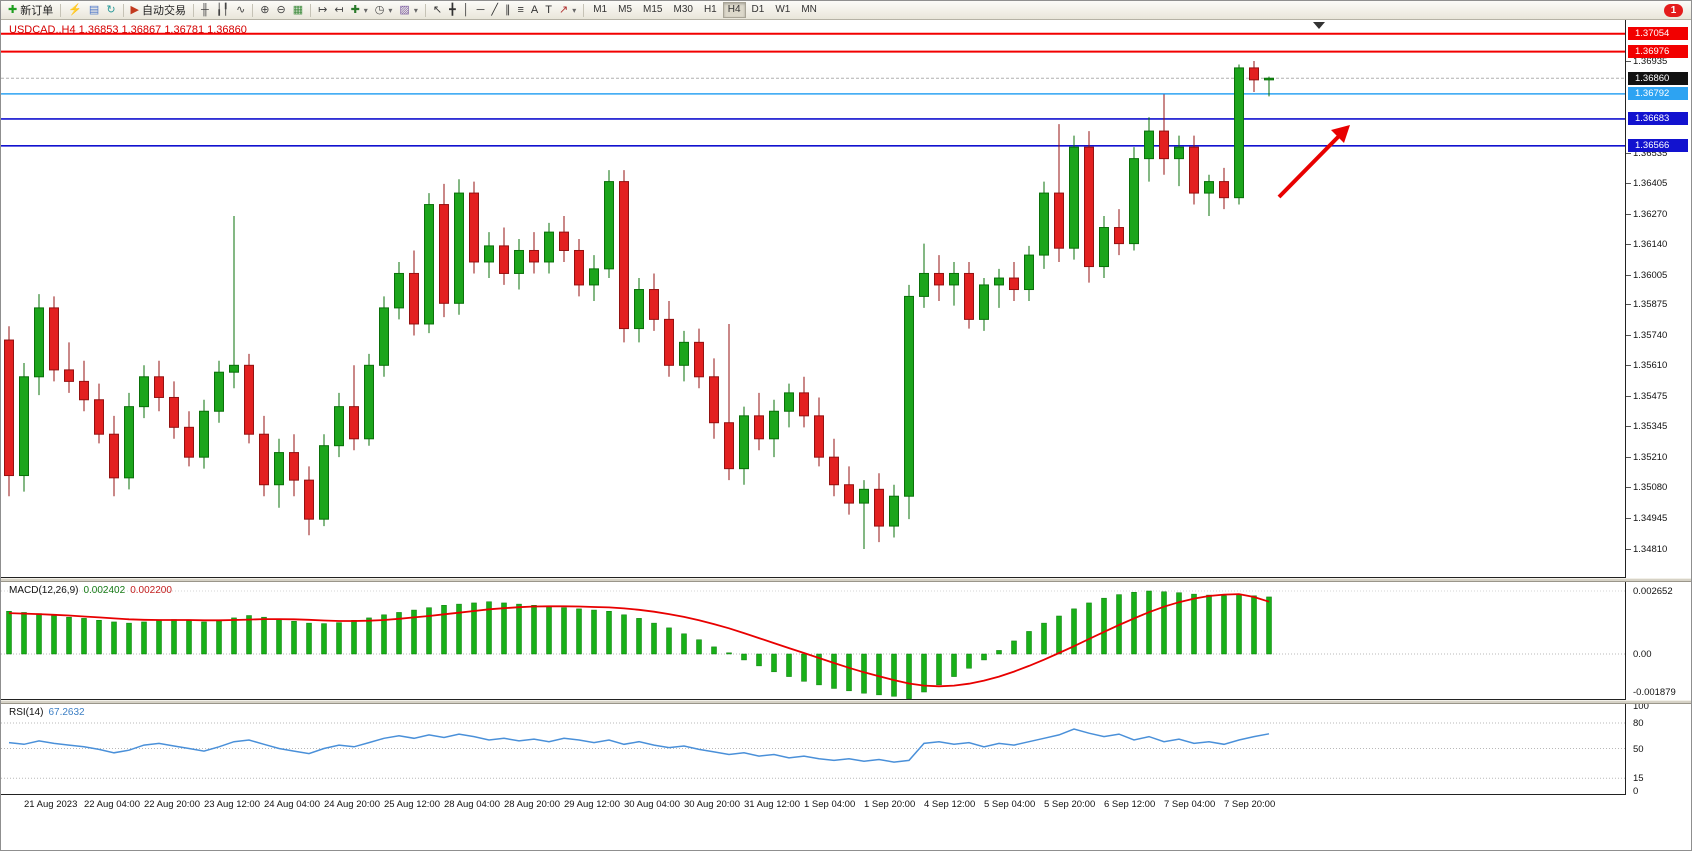 The image size is (1692, 851). What do you see at coordinates (292, 804) in the screenshot?
I see `time-axis-label: 24 Aug 04:00` at bounding box center [292, 804].